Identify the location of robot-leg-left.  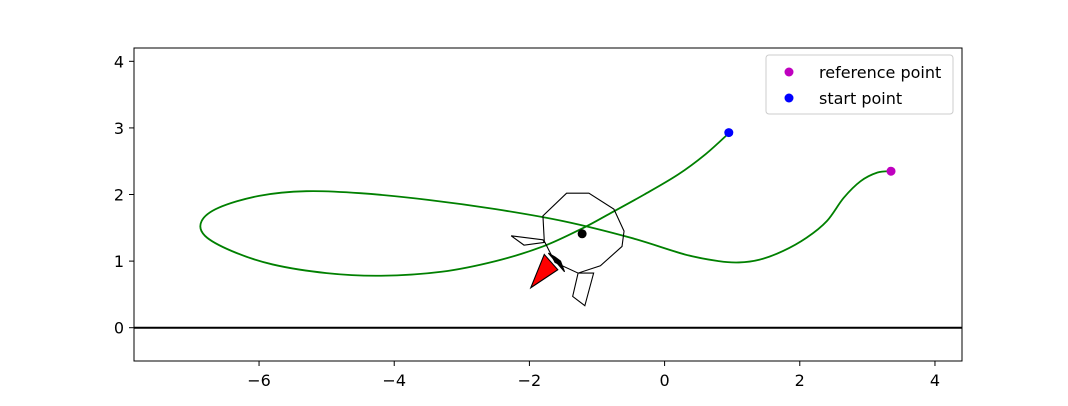
(528, 240).